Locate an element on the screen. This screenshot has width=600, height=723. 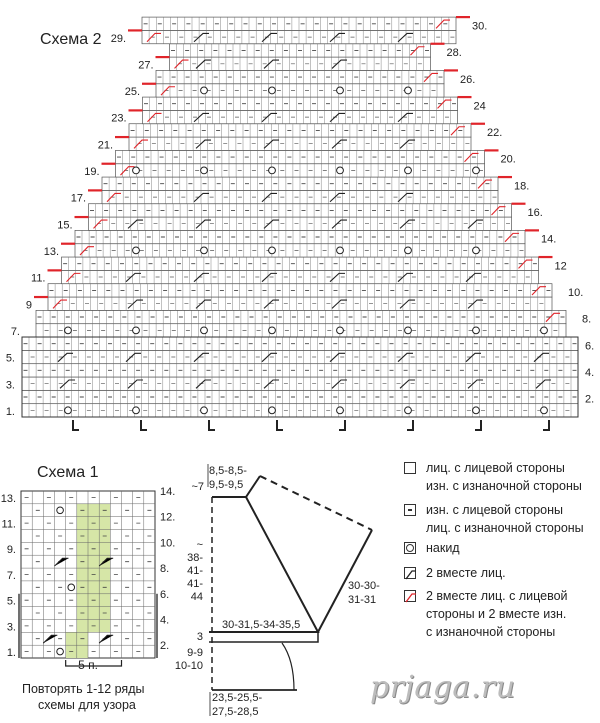
legend-text: изн. с лицевой стороны is located at coordinates (495, 510).